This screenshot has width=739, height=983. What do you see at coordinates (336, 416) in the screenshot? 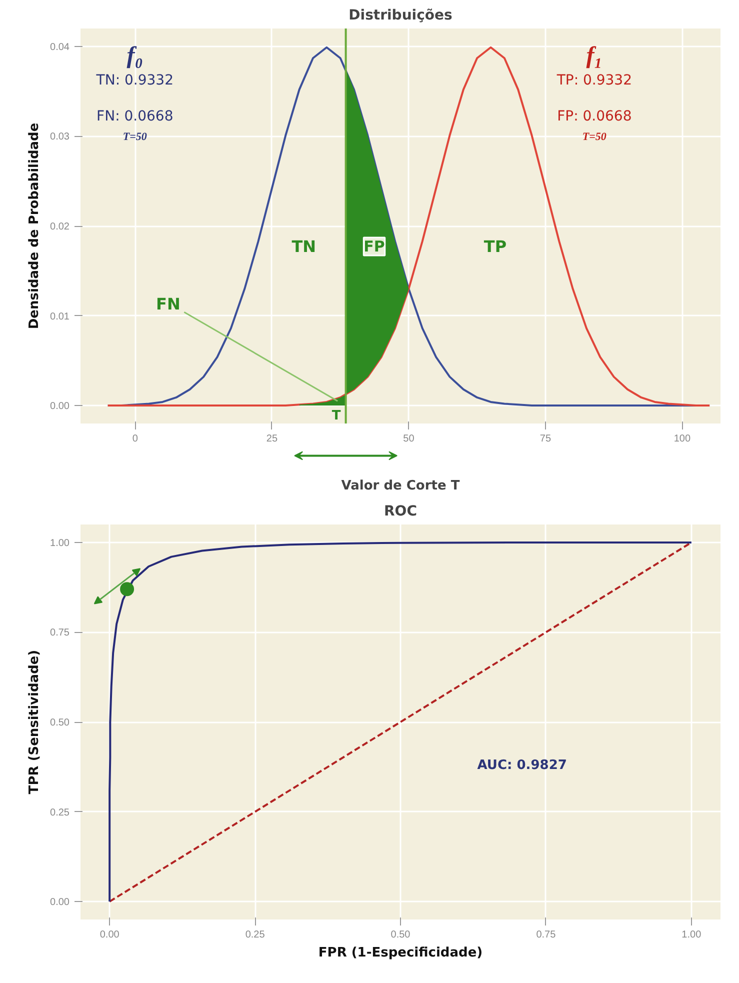
I see `ref-line-label: T` at bounding box center [336, 416].